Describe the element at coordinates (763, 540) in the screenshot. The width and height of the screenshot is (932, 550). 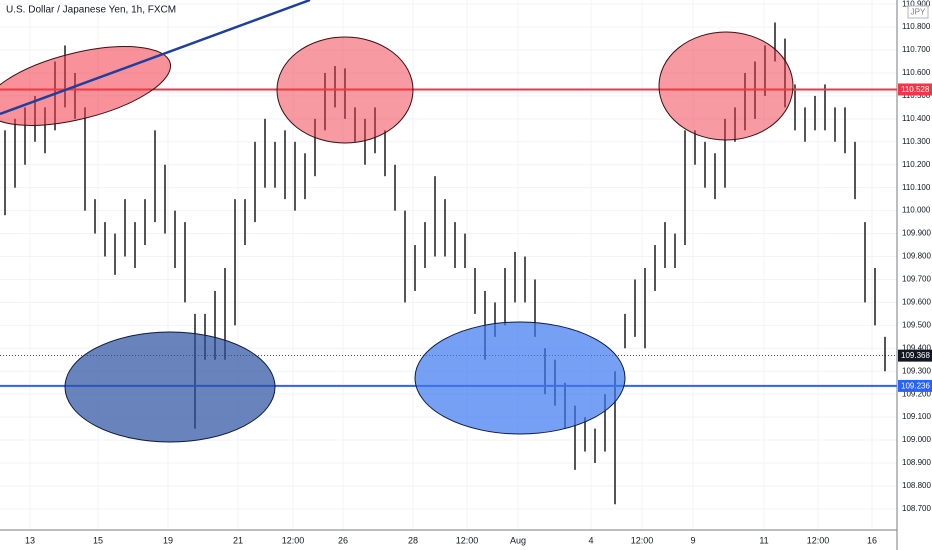
I see `x-tick-label: 11` at that location.